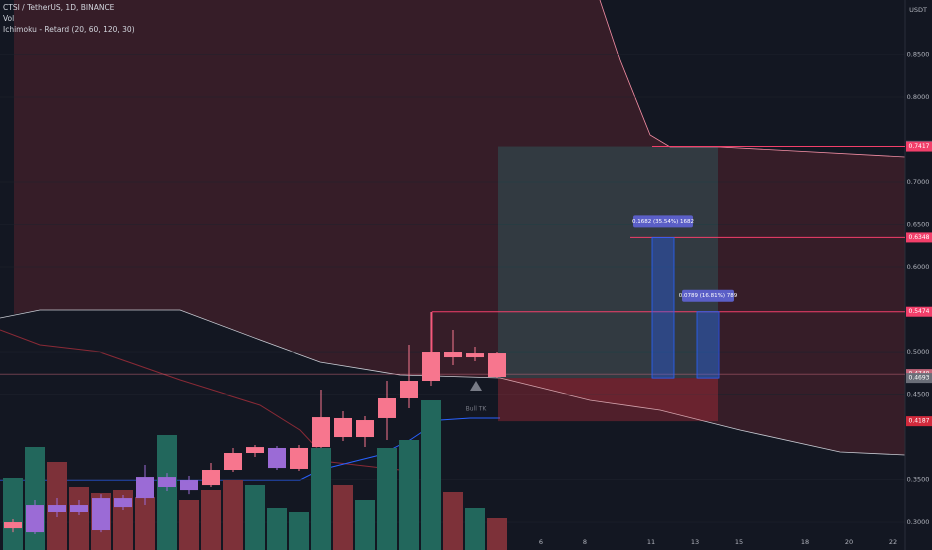 The image size is (932, 550). I want to click on signal-marker, so click(476, 386).